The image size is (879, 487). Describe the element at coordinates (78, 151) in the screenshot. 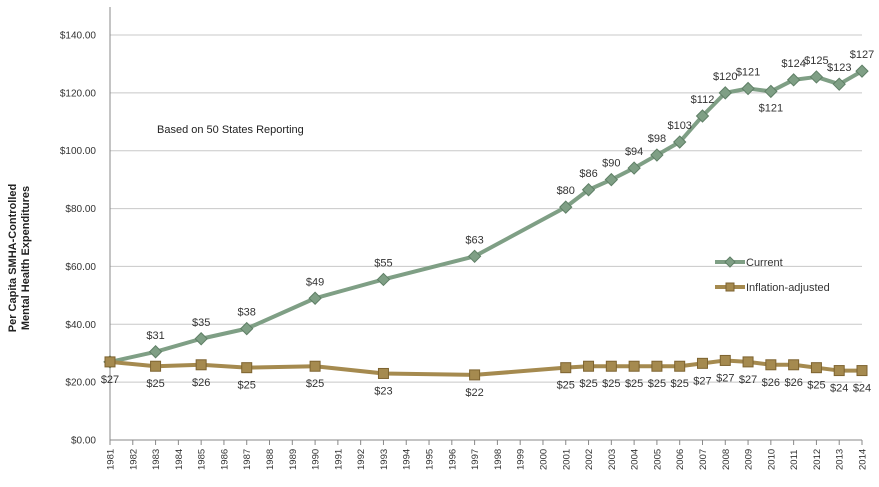

I see `y-tick-label: $100.00` at that location.